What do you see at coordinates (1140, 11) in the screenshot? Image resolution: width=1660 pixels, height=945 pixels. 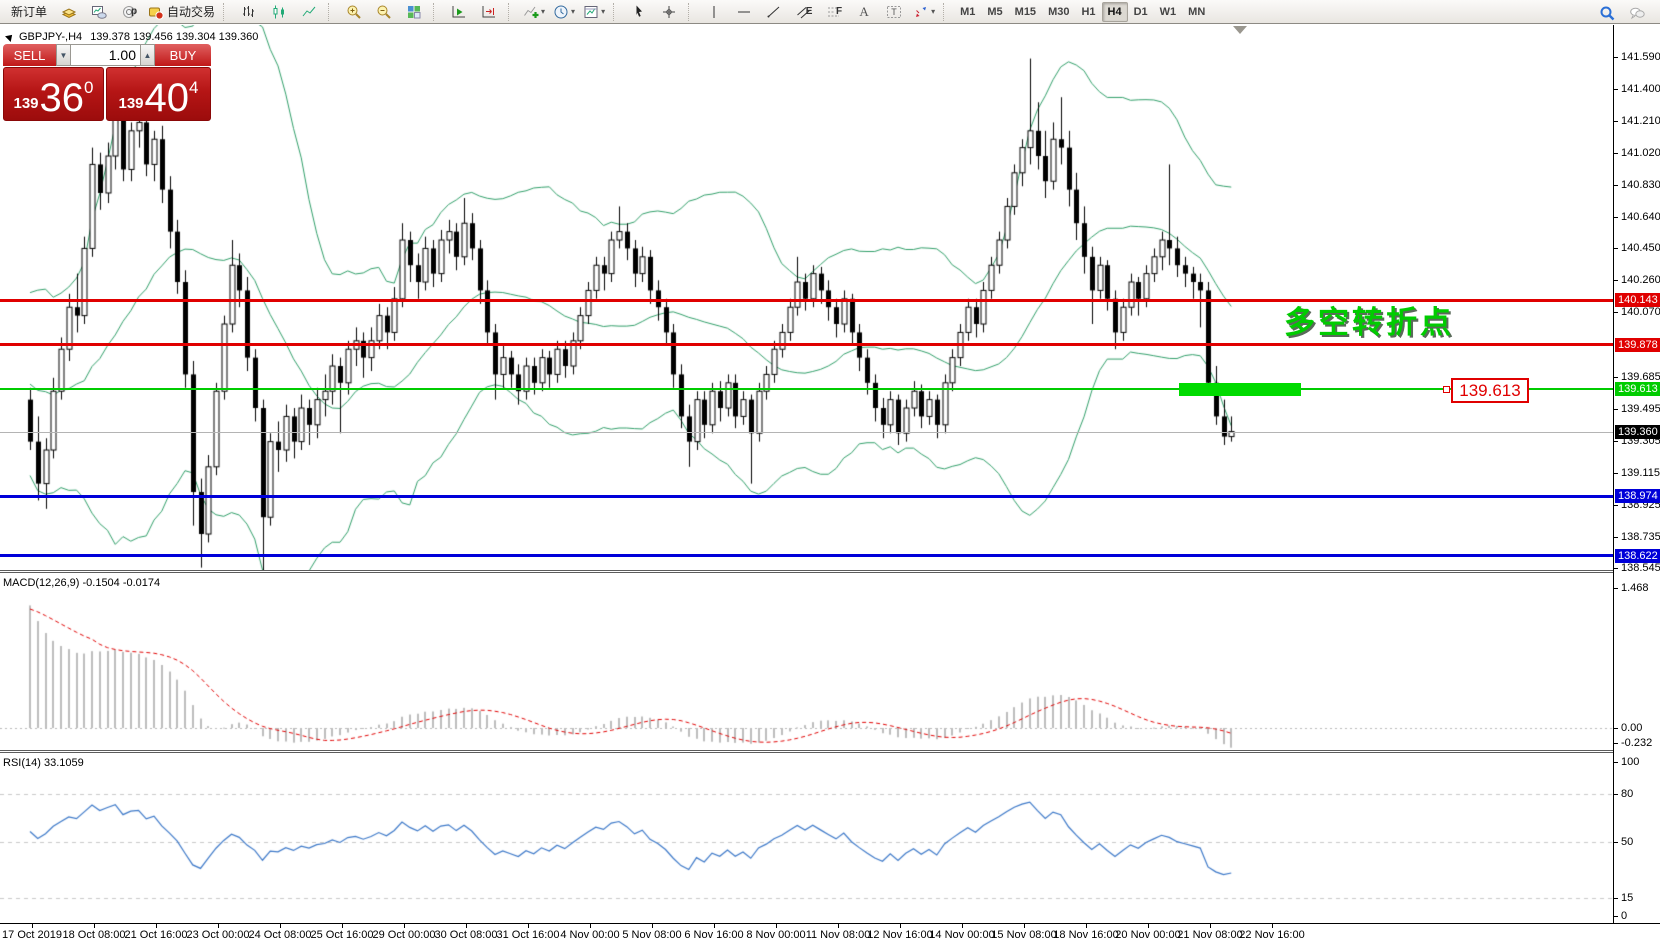 I see `timeframe-d1-button: D1` at bounding box center [1140, 11].